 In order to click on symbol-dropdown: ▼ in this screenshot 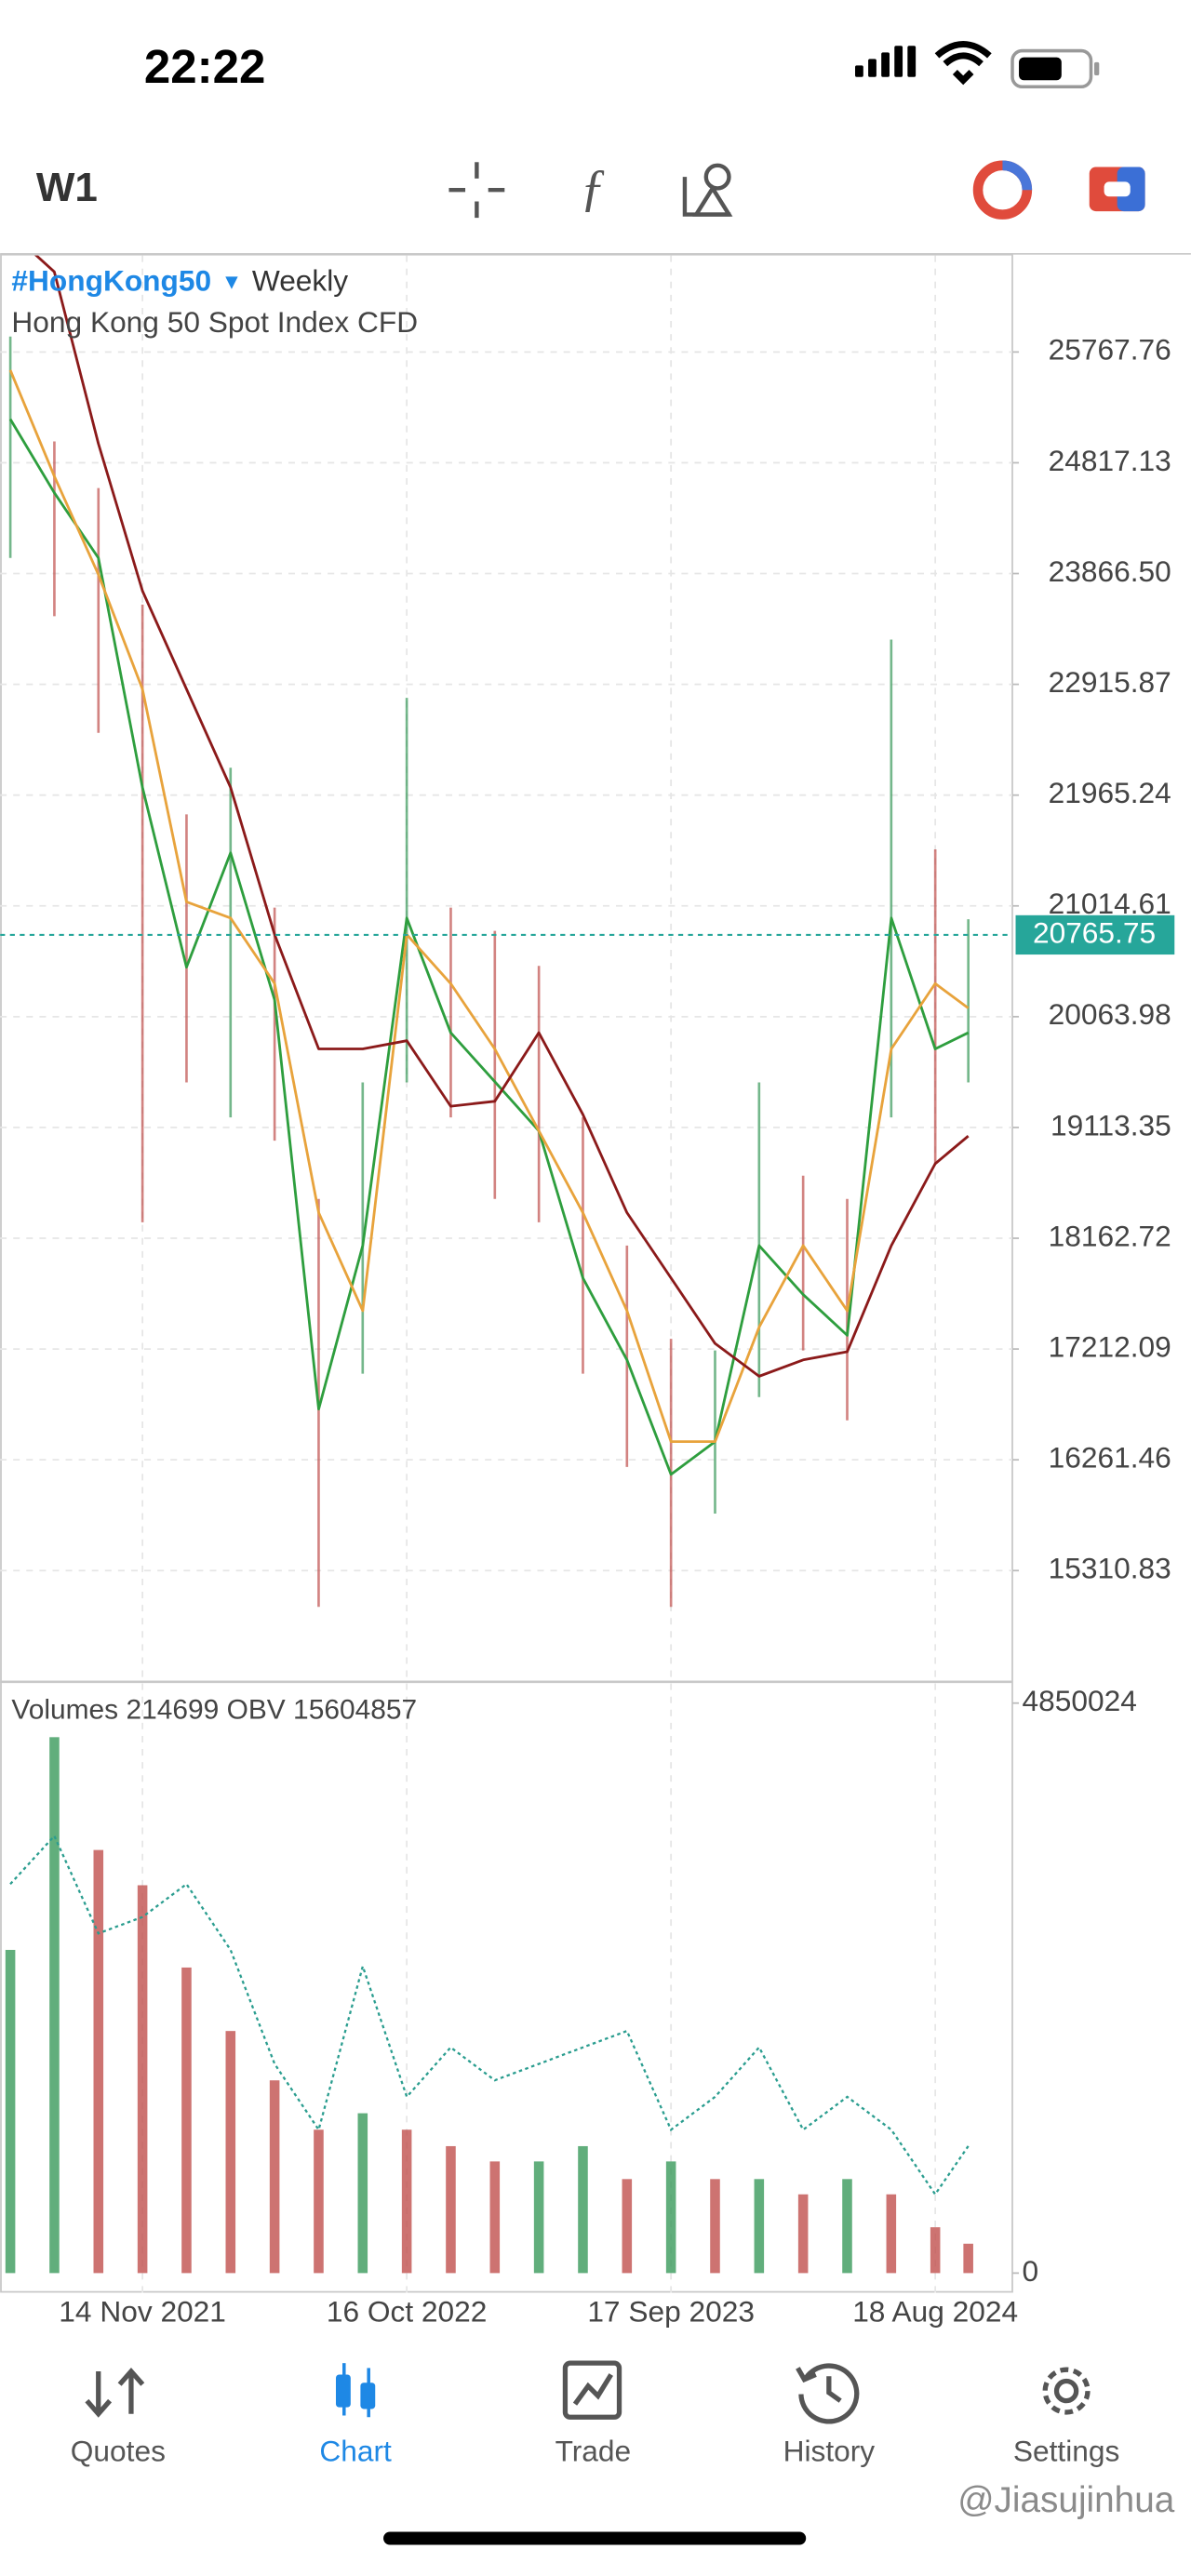, I will do `click(232, 282)`.